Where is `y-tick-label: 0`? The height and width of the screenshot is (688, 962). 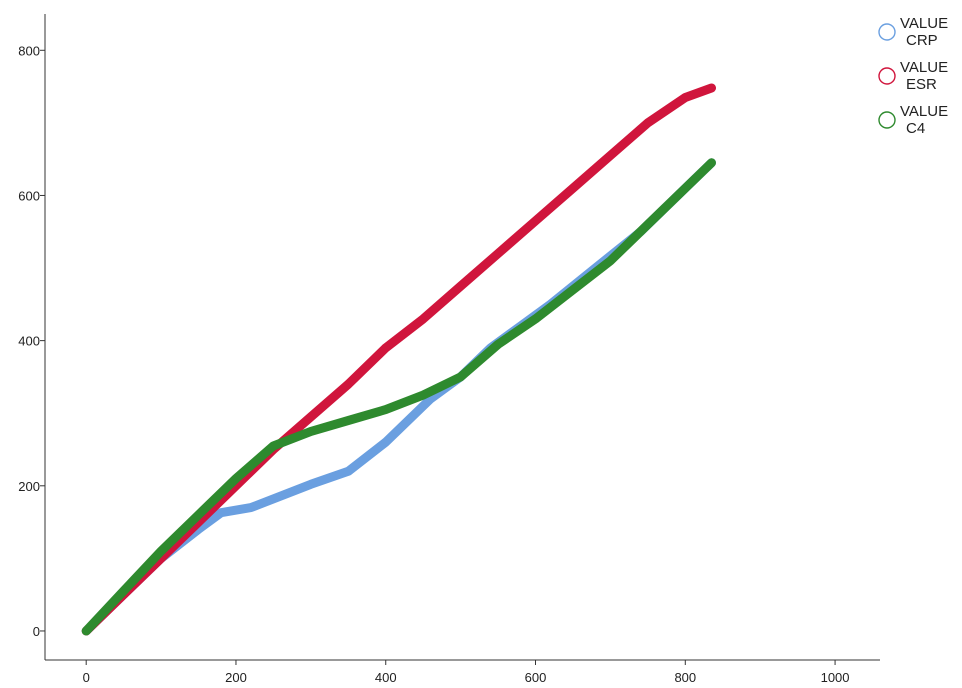 y-tick-label: 0 is located at coordinates (36, 631).